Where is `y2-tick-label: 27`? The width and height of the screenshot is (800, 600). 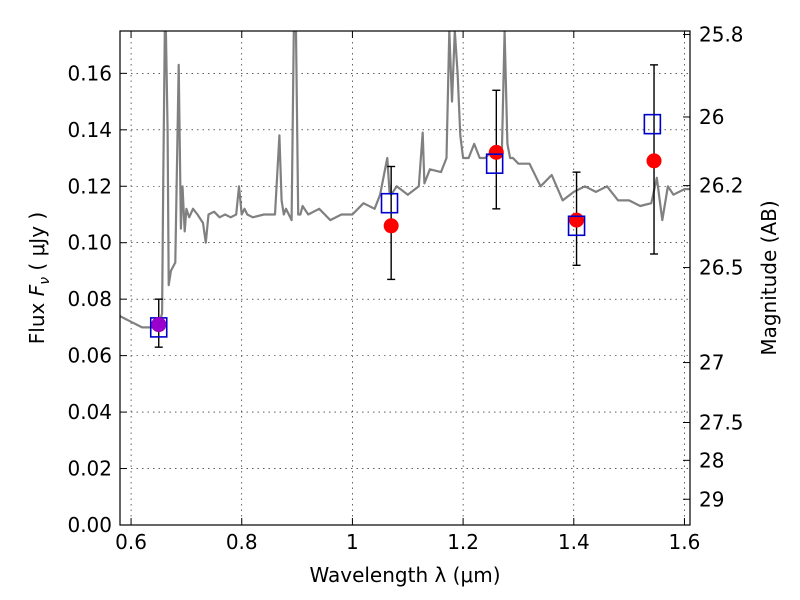 y2-tick-label: 27 is located at coordinates (711, 363).